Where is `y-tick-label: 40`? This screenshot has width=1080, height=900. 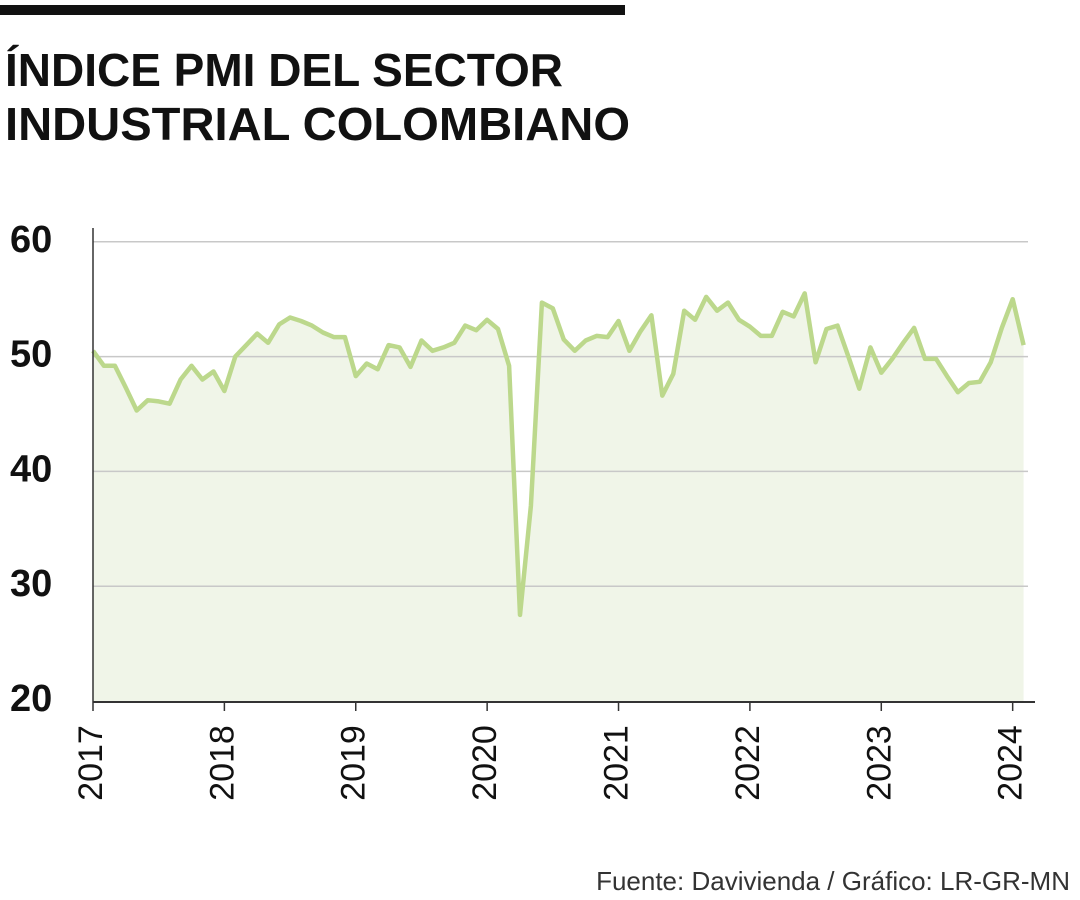
y-tick-label: 40 is located at coordinates (31, 469).